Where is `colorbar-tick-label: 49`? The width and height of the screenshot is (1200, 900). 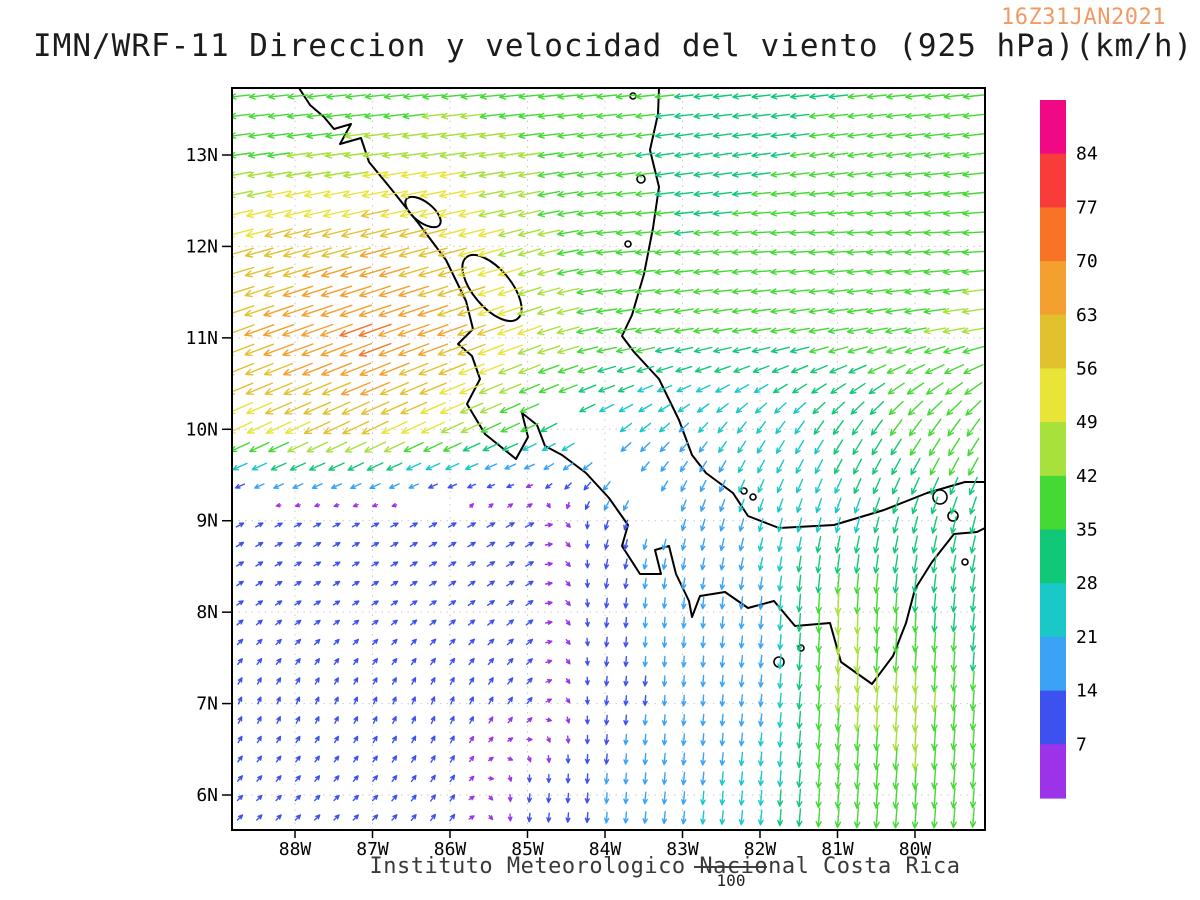 colorbar-tick-label: 49 is located at coordinates (1087, 422).